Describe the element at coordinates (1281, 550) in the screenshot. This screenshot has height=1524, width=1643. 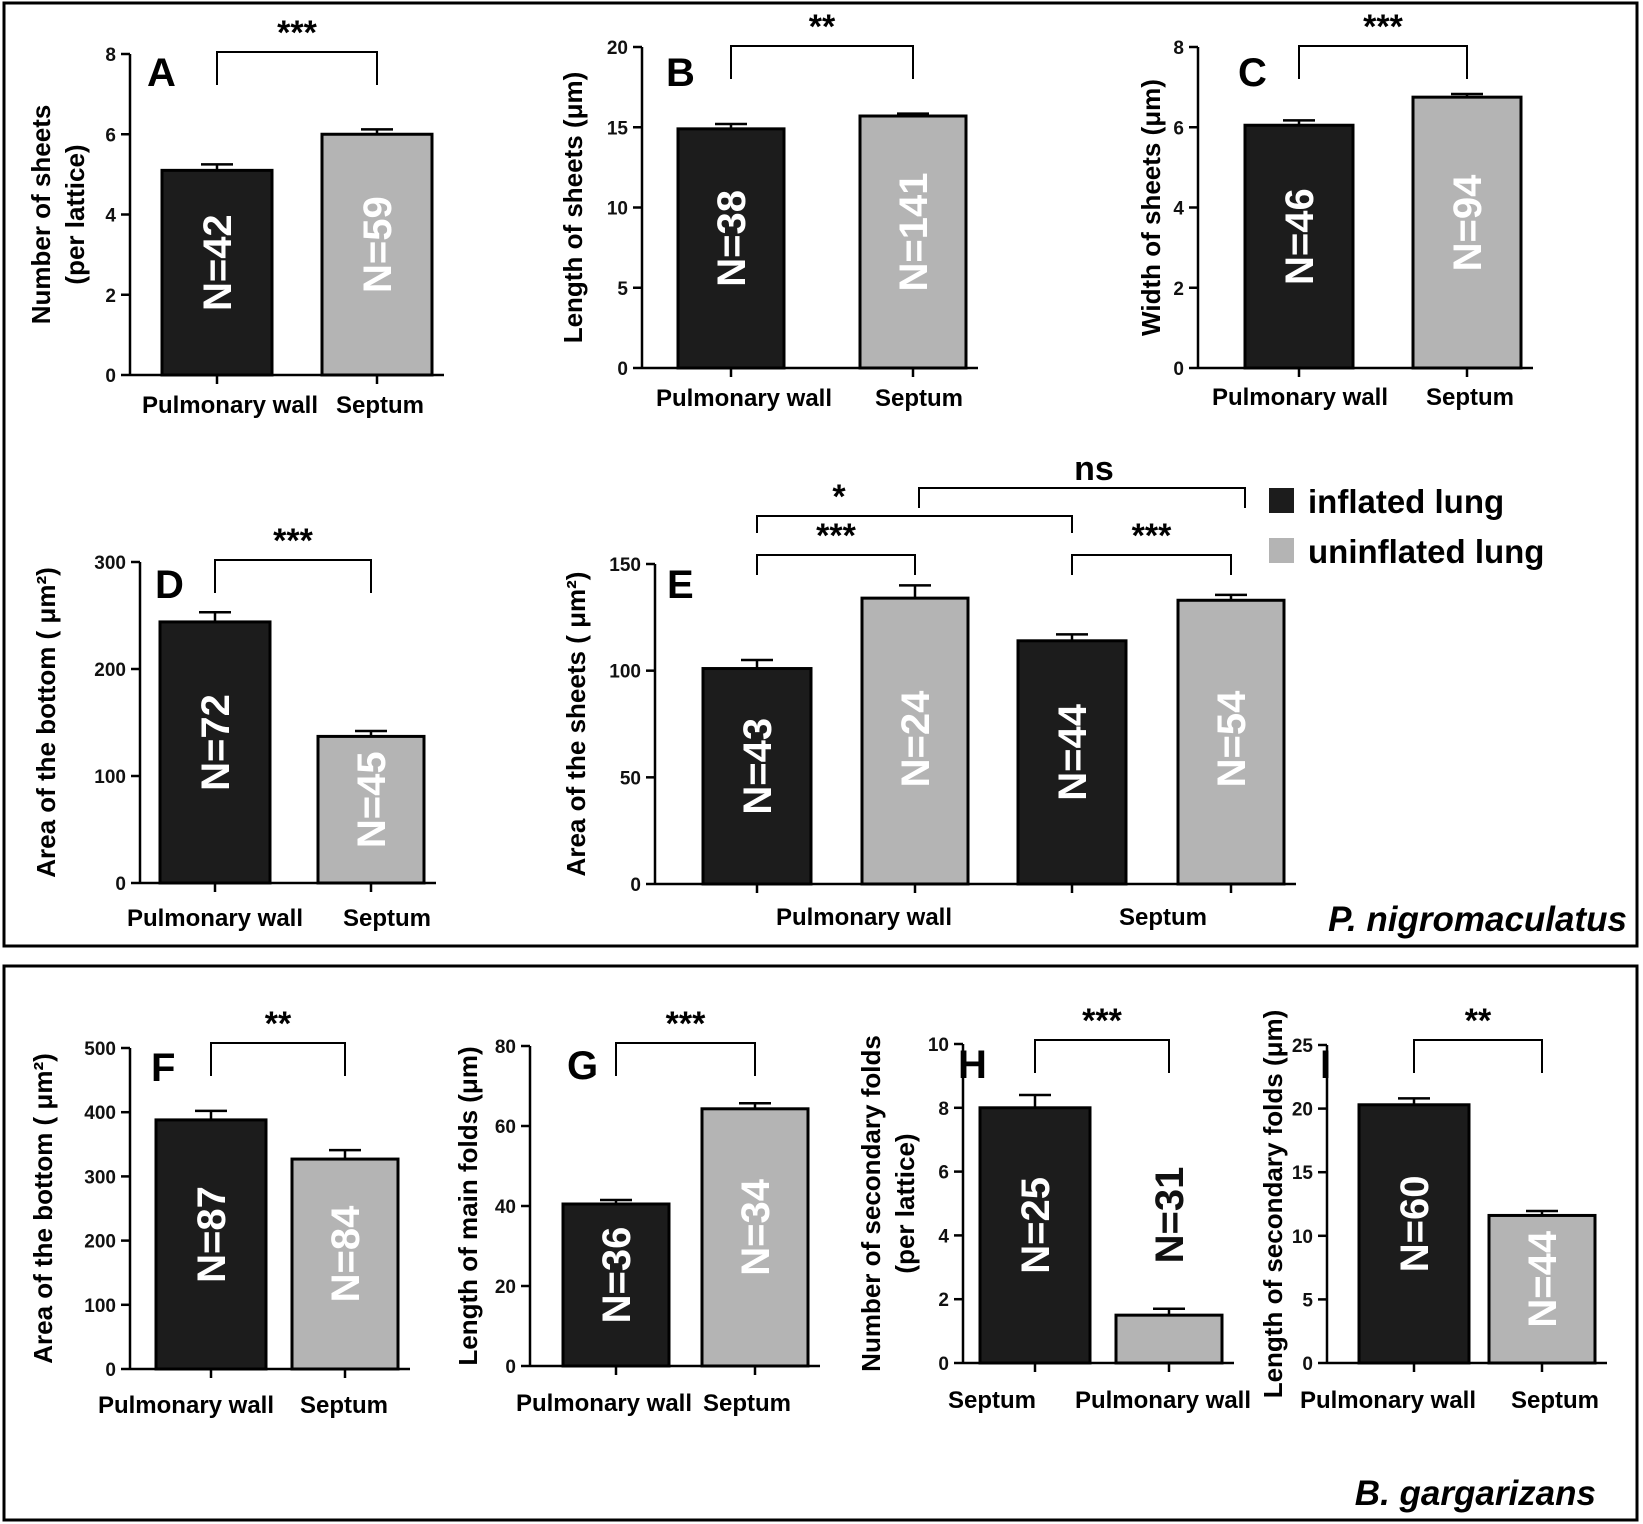
I see `legend-swatch-uninflated` at that location.